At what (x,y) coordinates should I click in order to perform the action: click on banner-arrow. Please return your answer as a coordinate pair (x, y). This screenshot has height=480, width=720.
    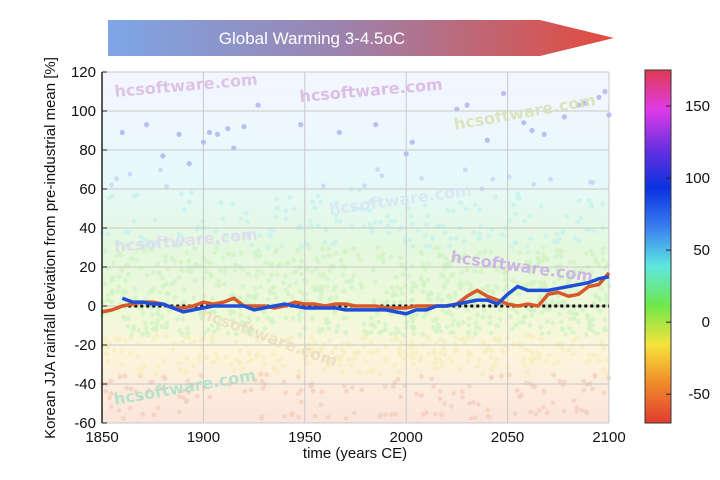
    Looking at the image, I should click on (361, 38).